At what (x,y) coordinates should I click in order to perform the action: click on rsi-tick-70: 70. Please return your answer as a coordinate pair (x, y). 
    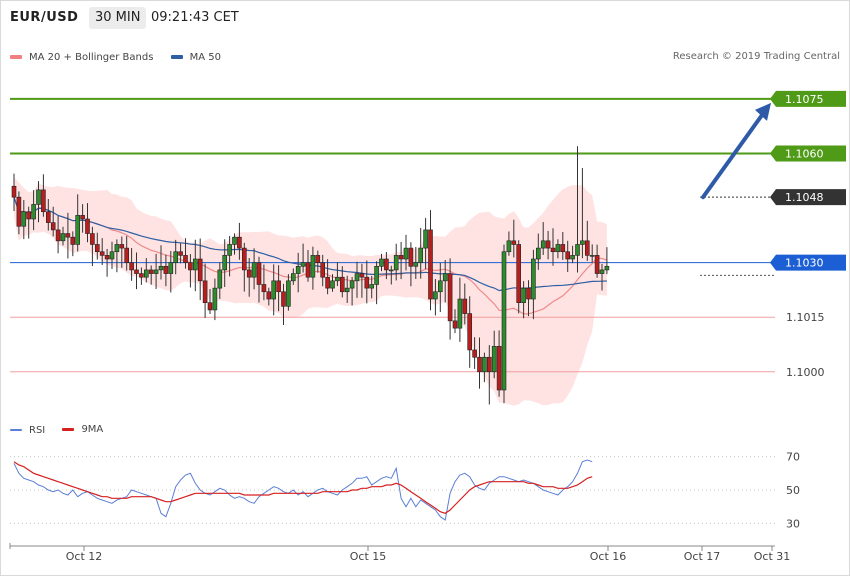
    Looking at the image, I should click on (793, 457).